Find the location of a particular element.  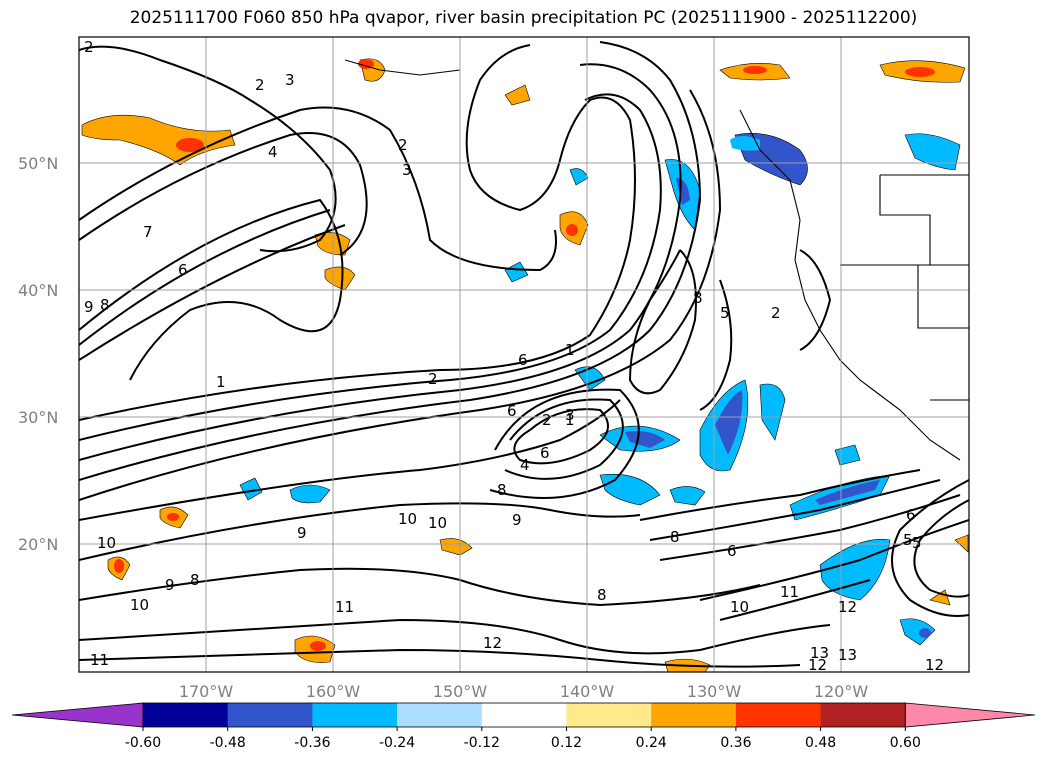

contour-label: 7 is located at coordinates (148, 232).